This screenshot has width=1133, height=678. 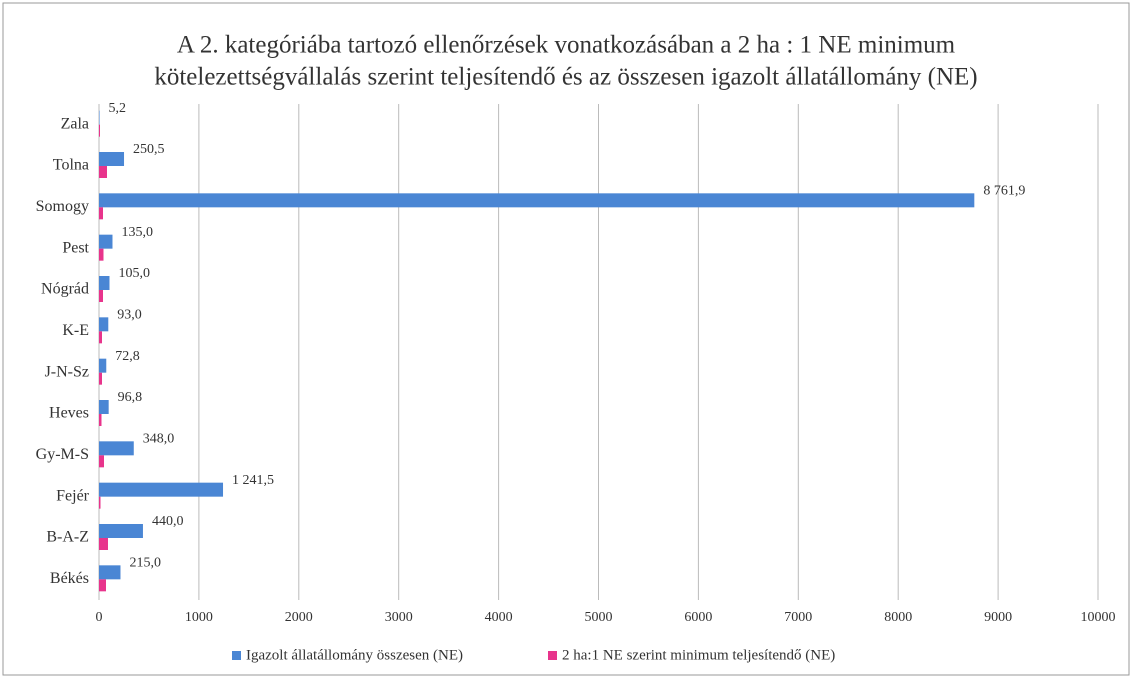 I want to click on y-tick-label: Fejér, so click(x=73, y=495).